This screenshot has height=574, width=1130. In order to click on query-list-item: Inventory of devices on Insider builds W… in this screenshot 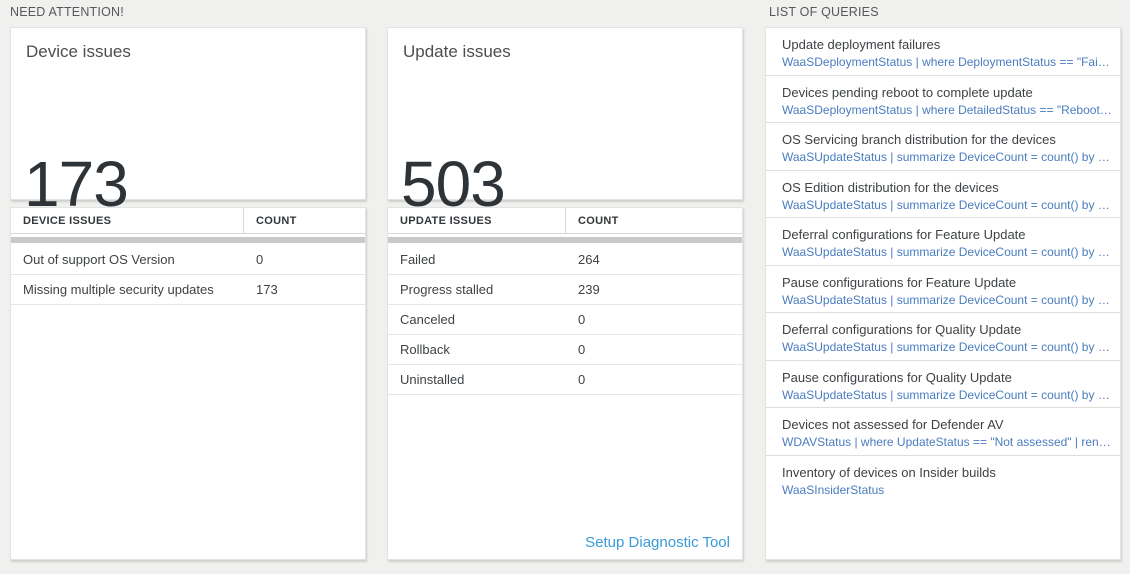, I will do `click(943, 480)`.